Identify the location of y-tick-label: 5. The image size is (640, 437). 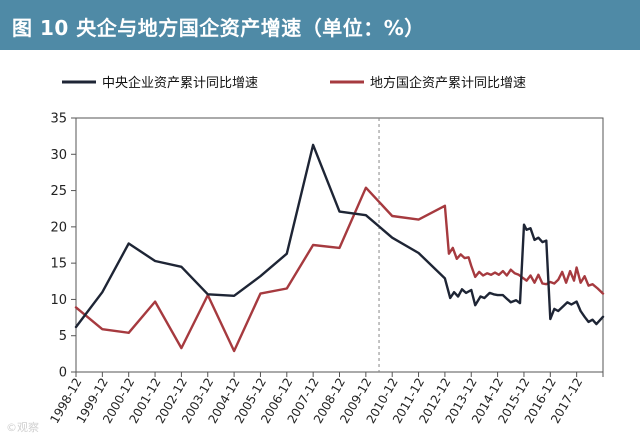
(63, 336).